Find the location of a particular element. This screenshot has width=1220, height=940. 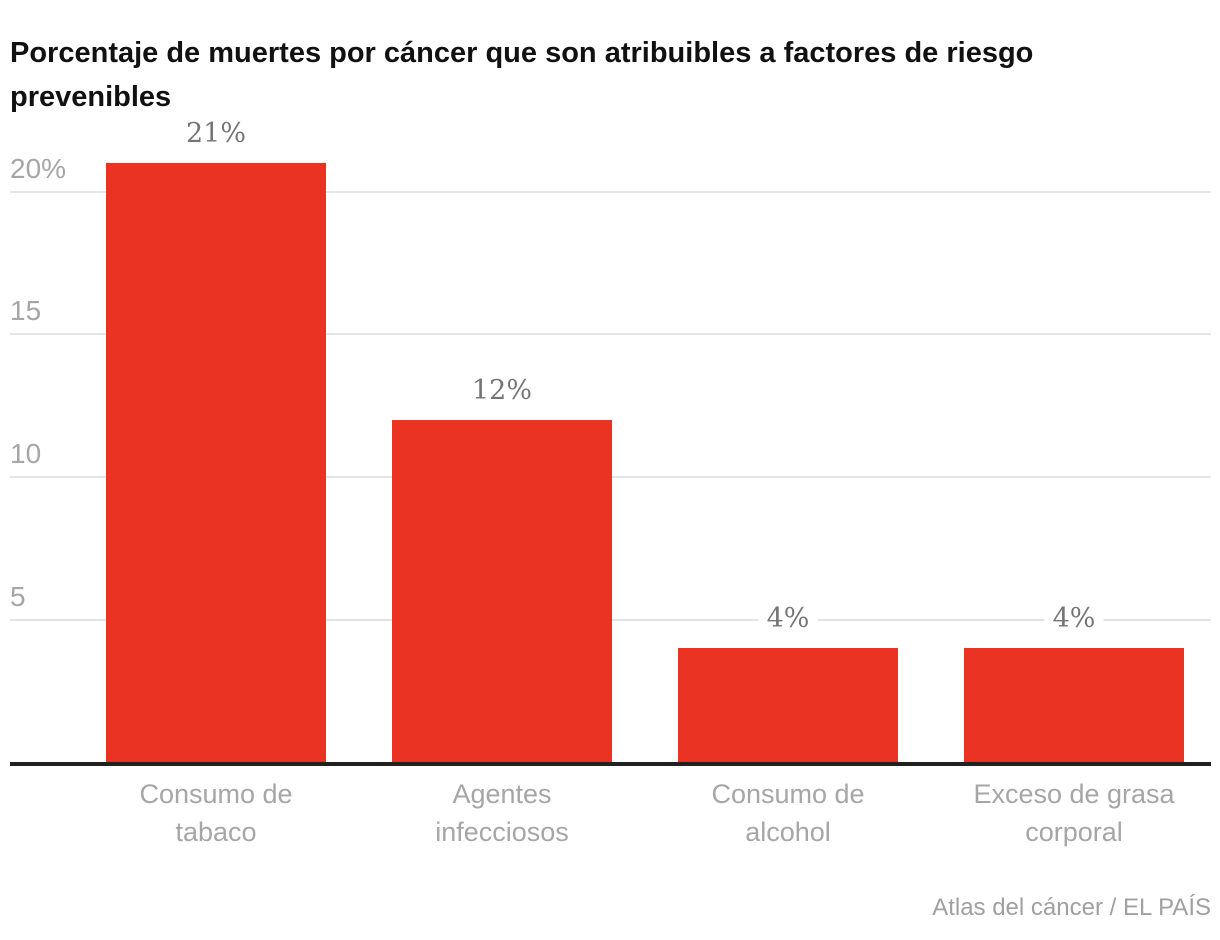

bar-value-label: 21% is located at coordinates (216, 134).